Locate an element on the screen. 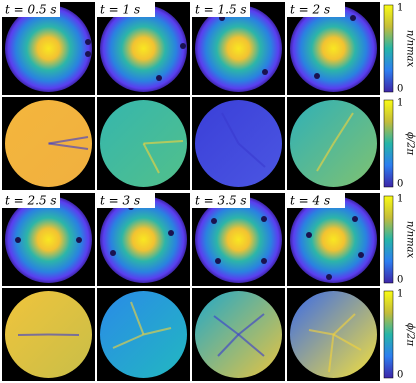  time-label: t = 4 s is located at coordinates (310, 201).